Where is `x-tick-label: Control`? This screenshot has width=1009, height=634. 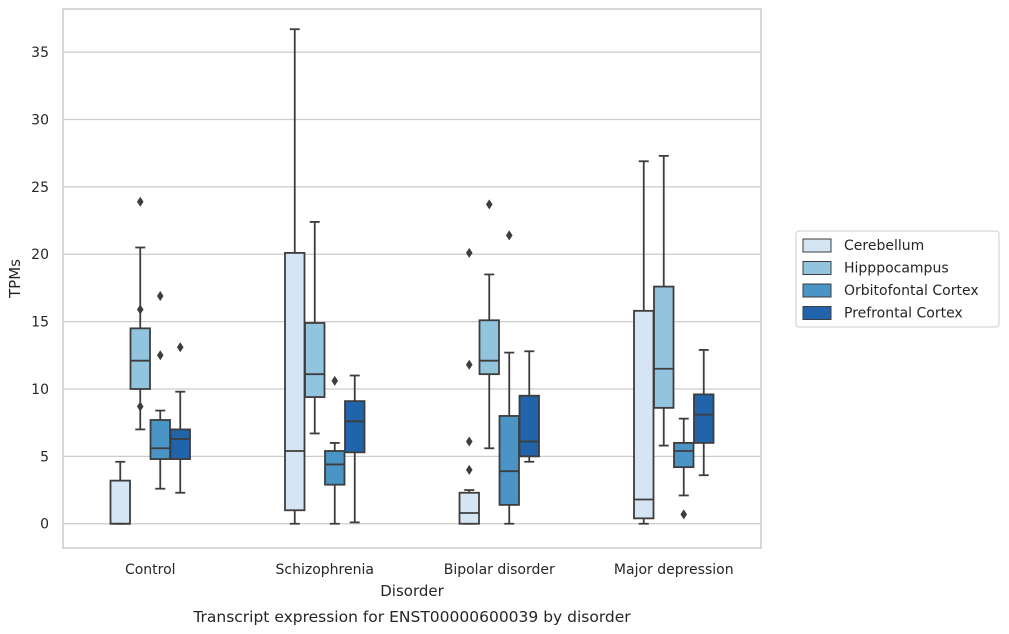
x-tick-label: Control is located at coordinates (150, 570).